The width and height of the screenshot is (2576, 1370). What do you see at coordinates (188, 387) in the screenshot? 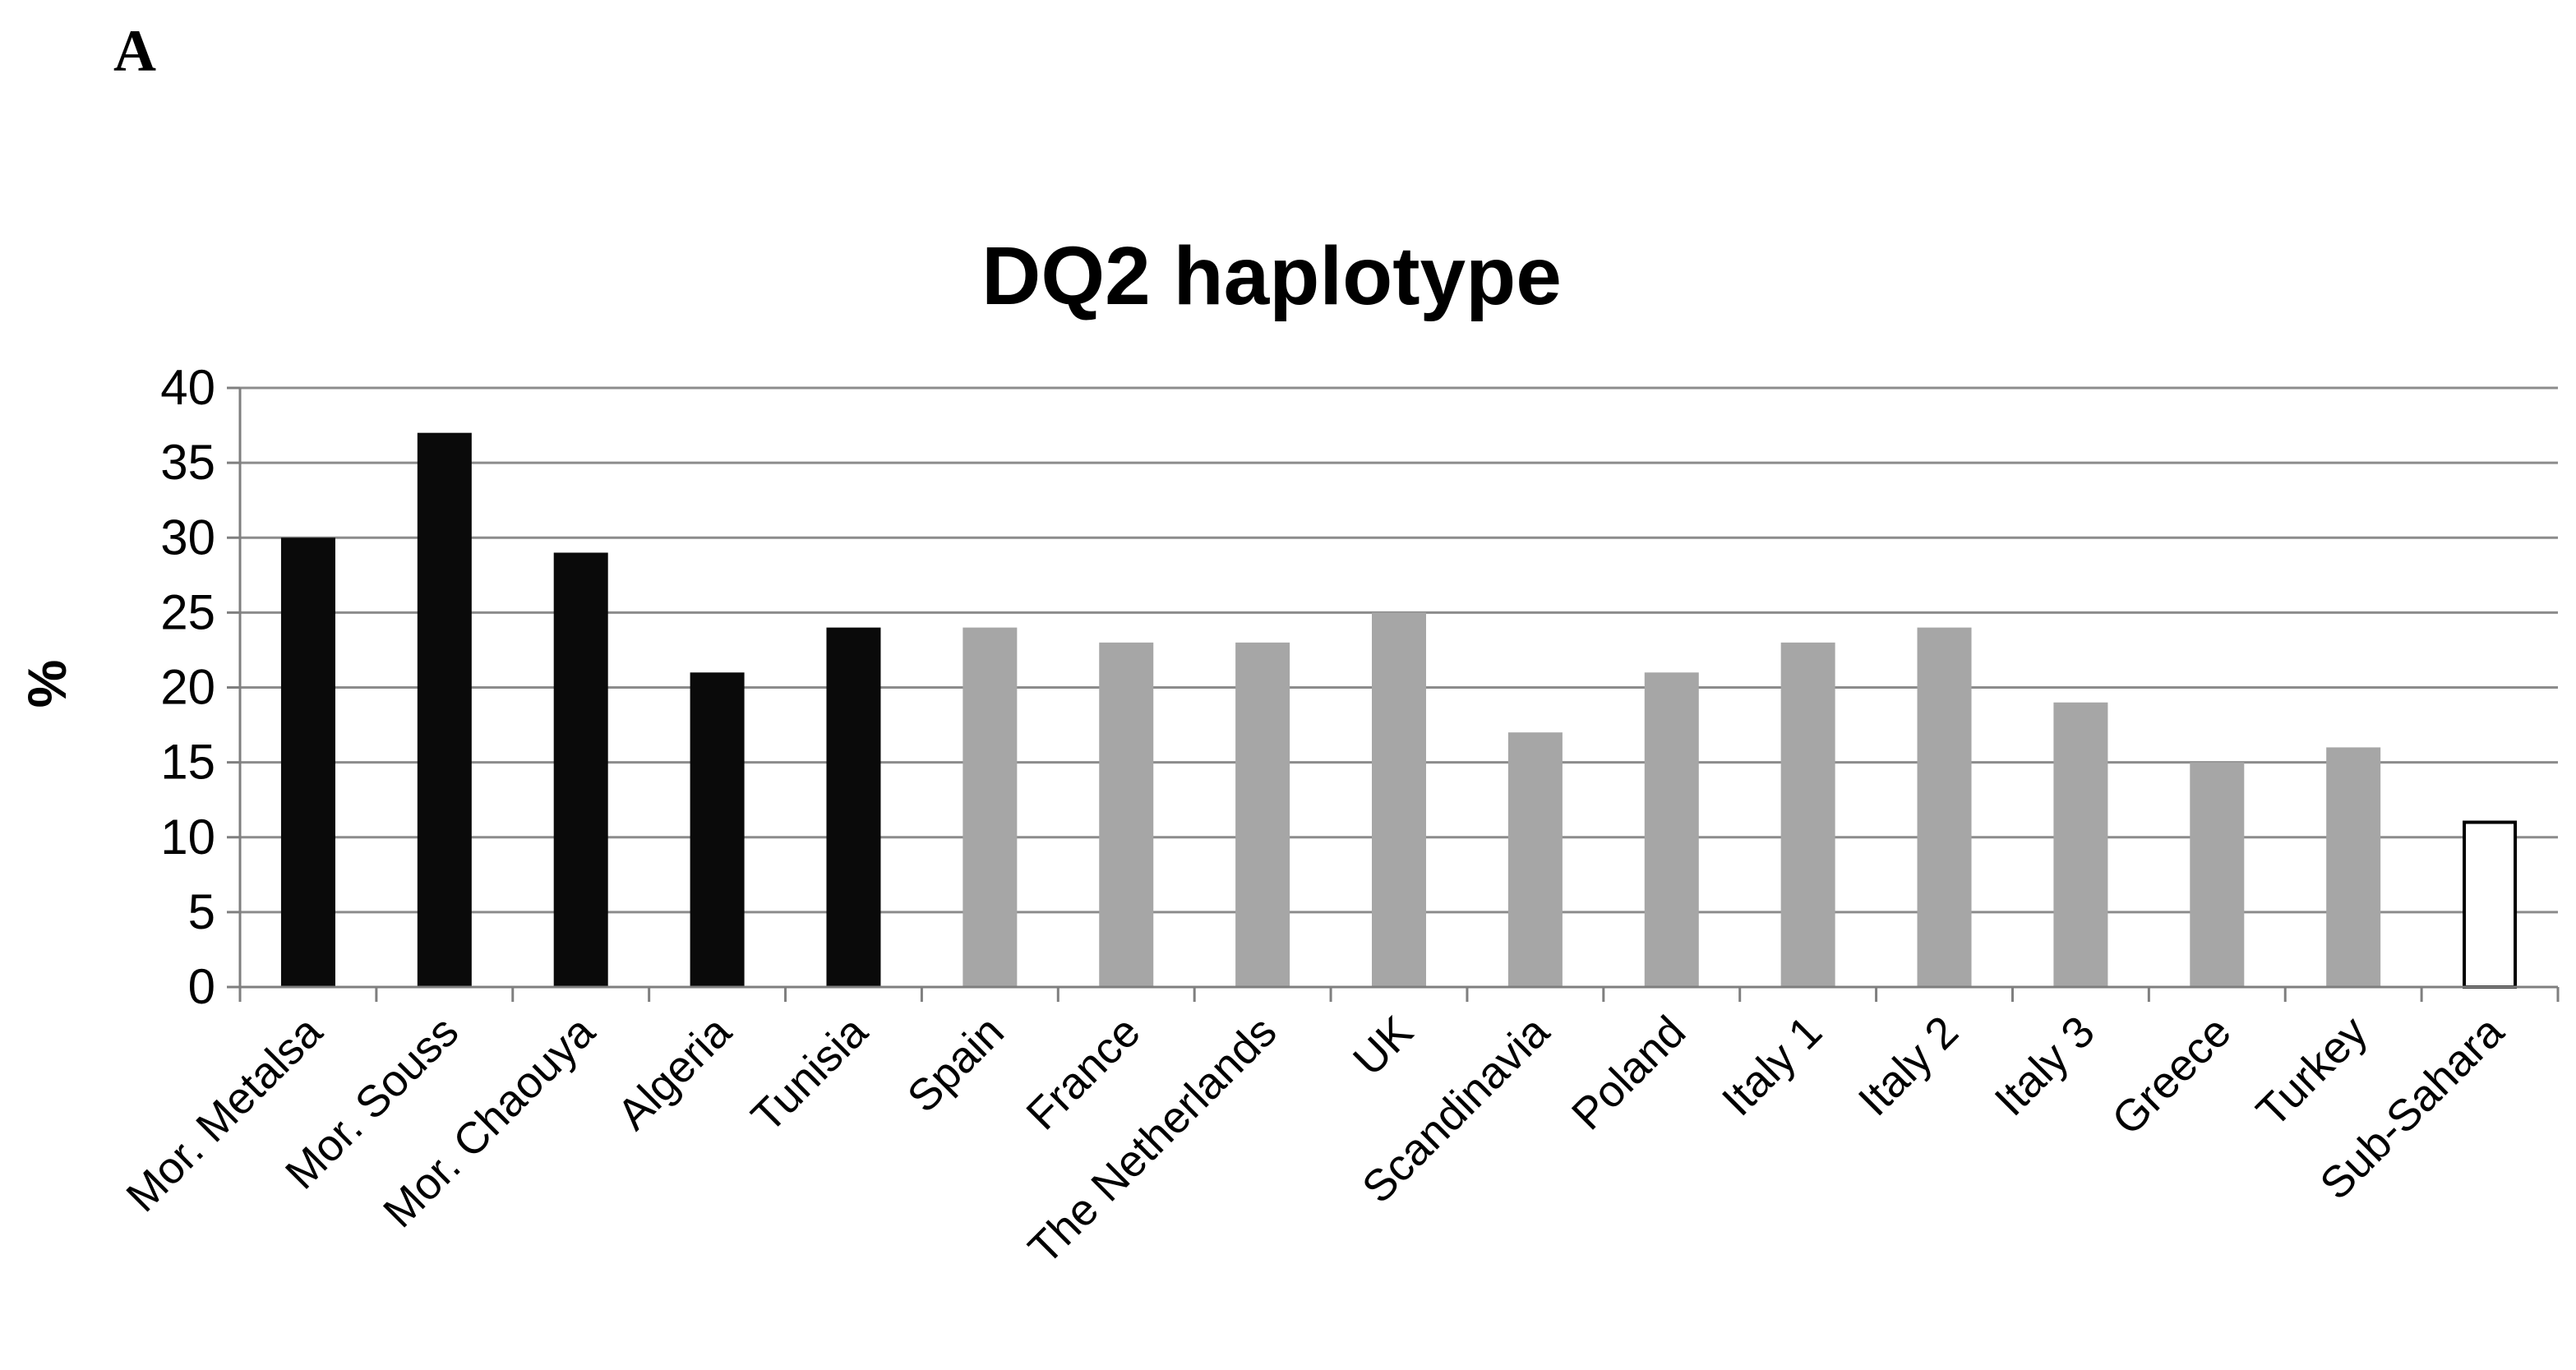
I see `y-tick-label: 40` at bounding box center [188, 387].